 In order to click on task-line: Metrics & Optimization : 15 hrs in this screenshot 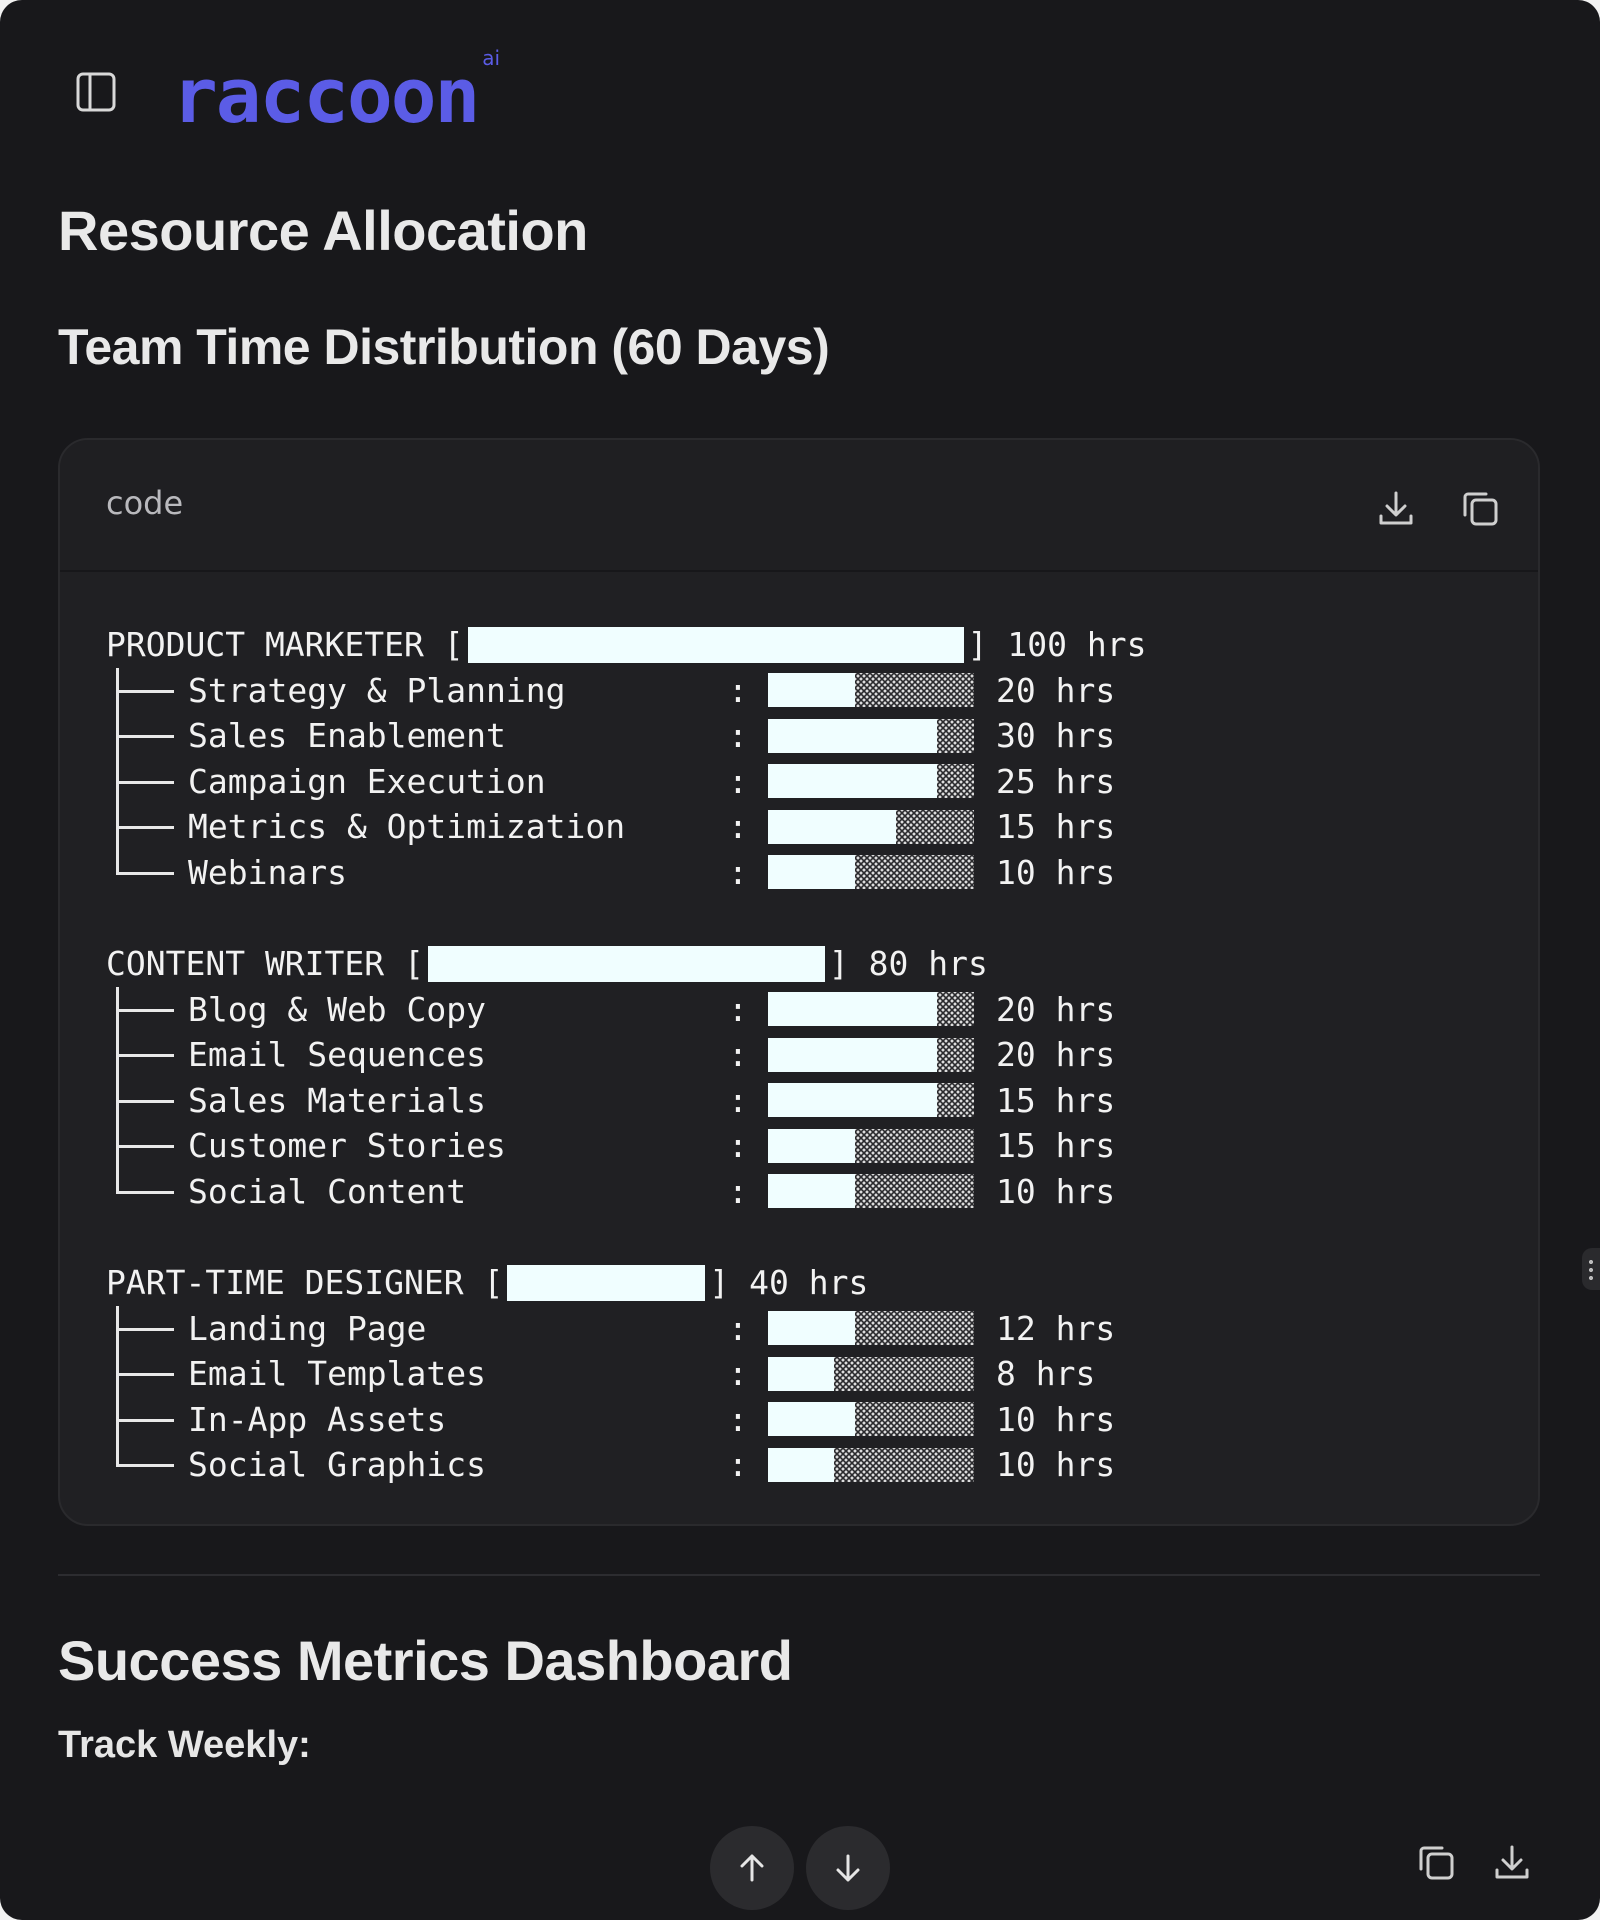, I will do `click(822, 827)`.